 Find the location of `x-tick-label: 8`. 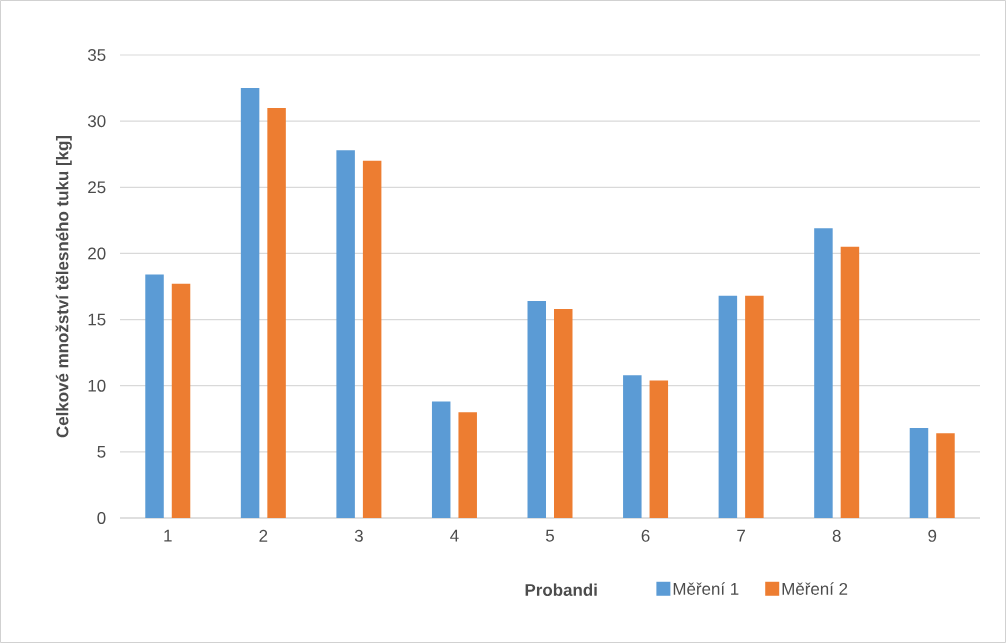

x-tick-label: 8 is located at coordinates (836, 535).